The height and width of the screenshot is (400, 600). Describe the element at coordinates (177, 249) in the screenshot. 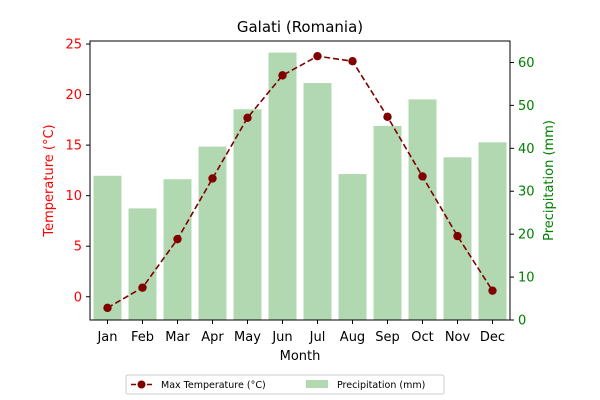

I see `bar-mar` at that location.